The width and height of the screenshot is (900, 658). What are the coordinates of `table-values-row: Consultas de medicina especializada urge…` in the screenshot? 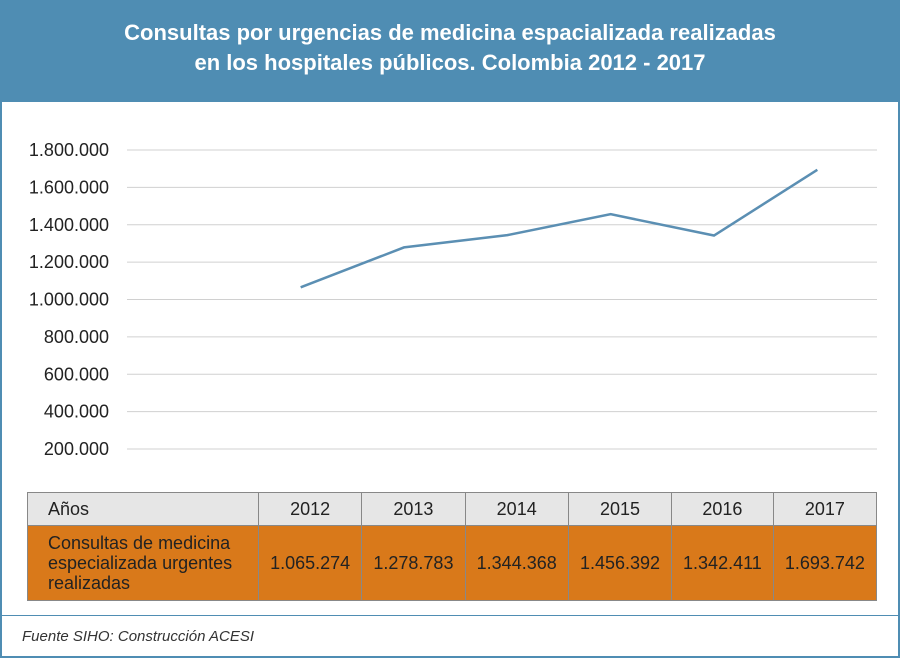 It's located at (452, 563).